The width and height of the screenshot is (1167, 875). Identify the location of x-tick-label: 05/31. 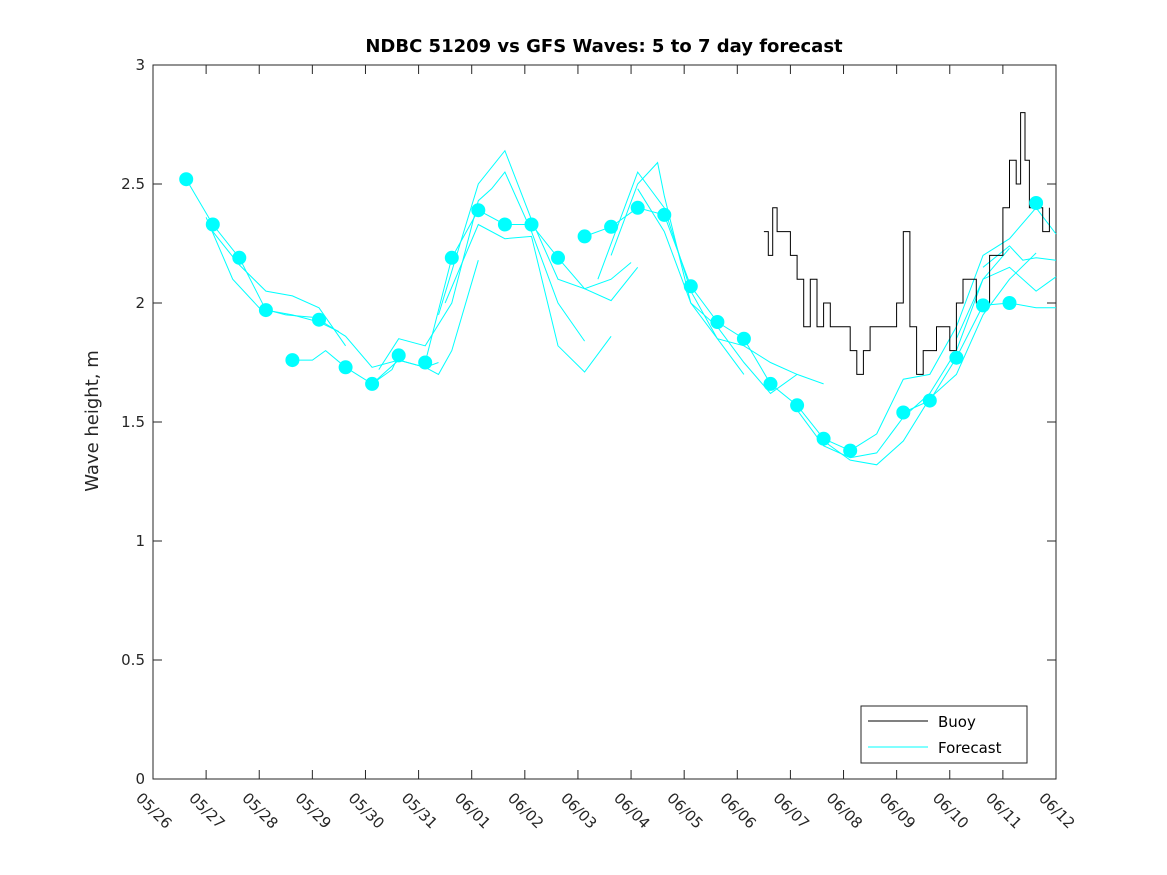
(419, 810).